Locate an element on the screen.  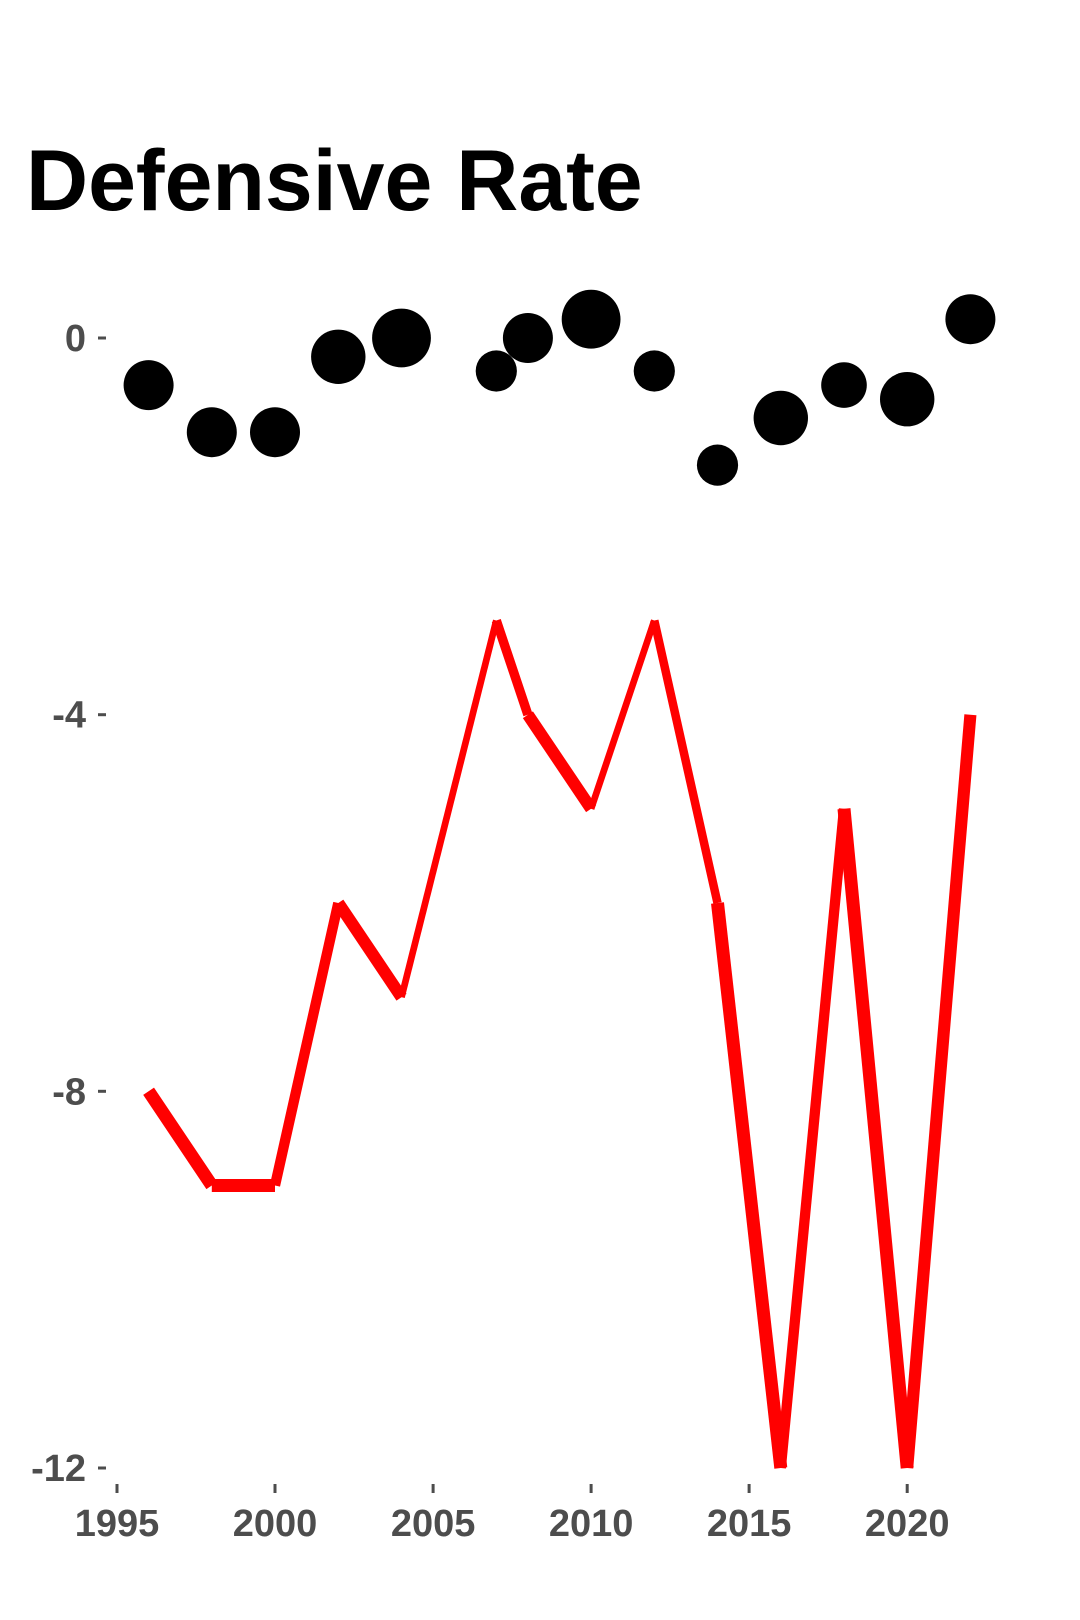
x-tick-label: 1995 is located at coordinates (117, 1524).